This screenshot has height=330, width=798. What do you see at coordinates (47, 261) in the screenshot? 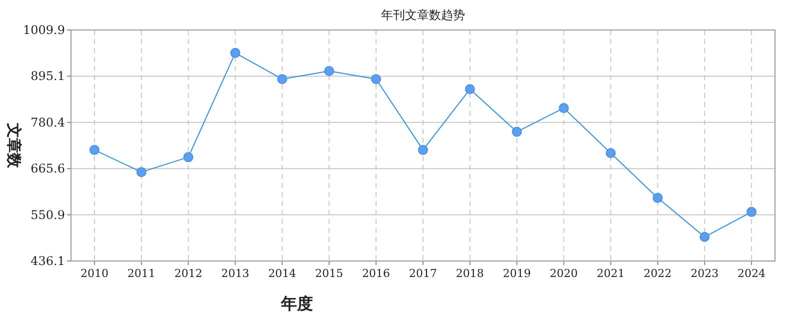
I see `y-tick-label: 436.1` at bounding box center [47, 261].